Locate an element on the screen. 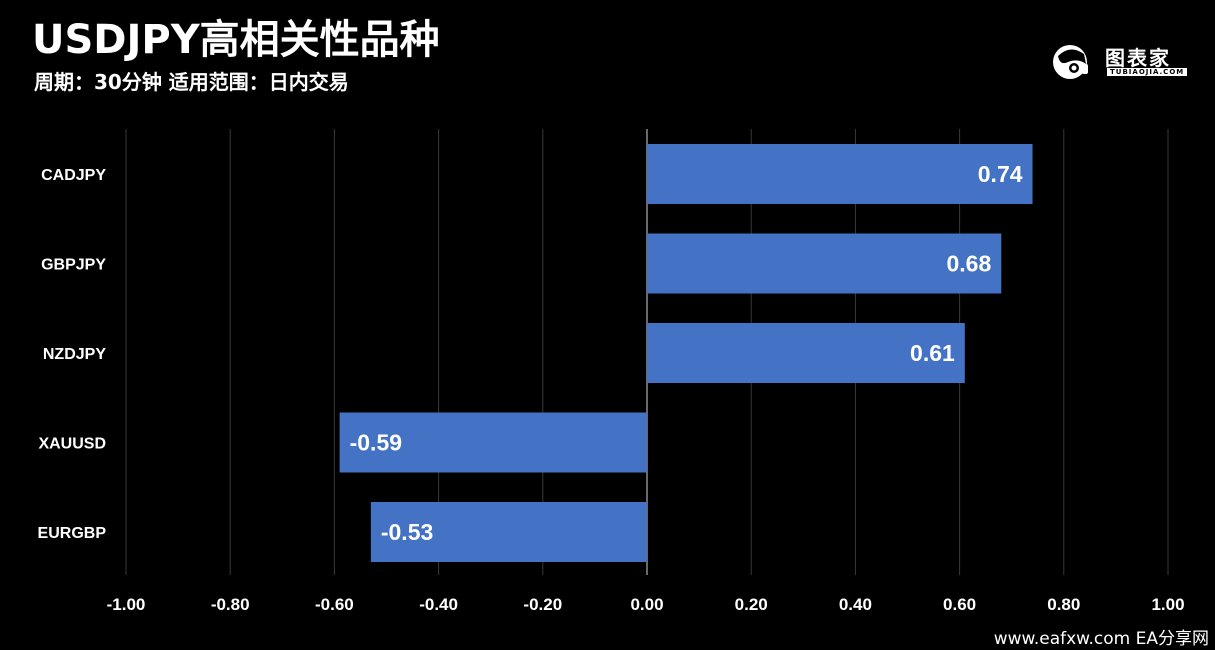 Image resolution: width=1215 pixels, height=650 pixels. category-label: CADJPY is located at coordinates (73, 175).